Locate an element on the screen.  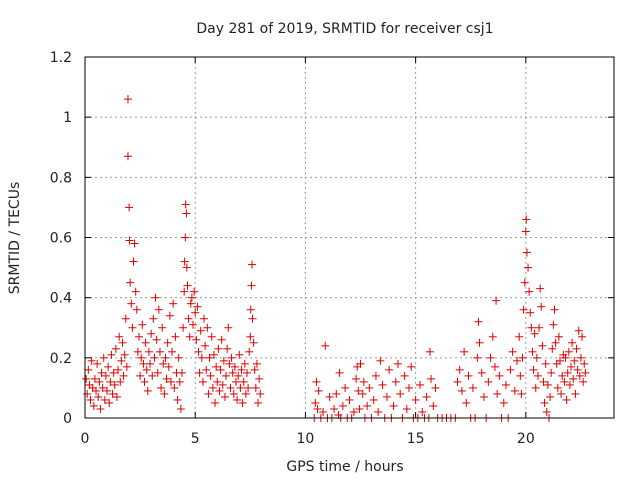
x-tick-label: 15 is located at coordinates (416, 439).